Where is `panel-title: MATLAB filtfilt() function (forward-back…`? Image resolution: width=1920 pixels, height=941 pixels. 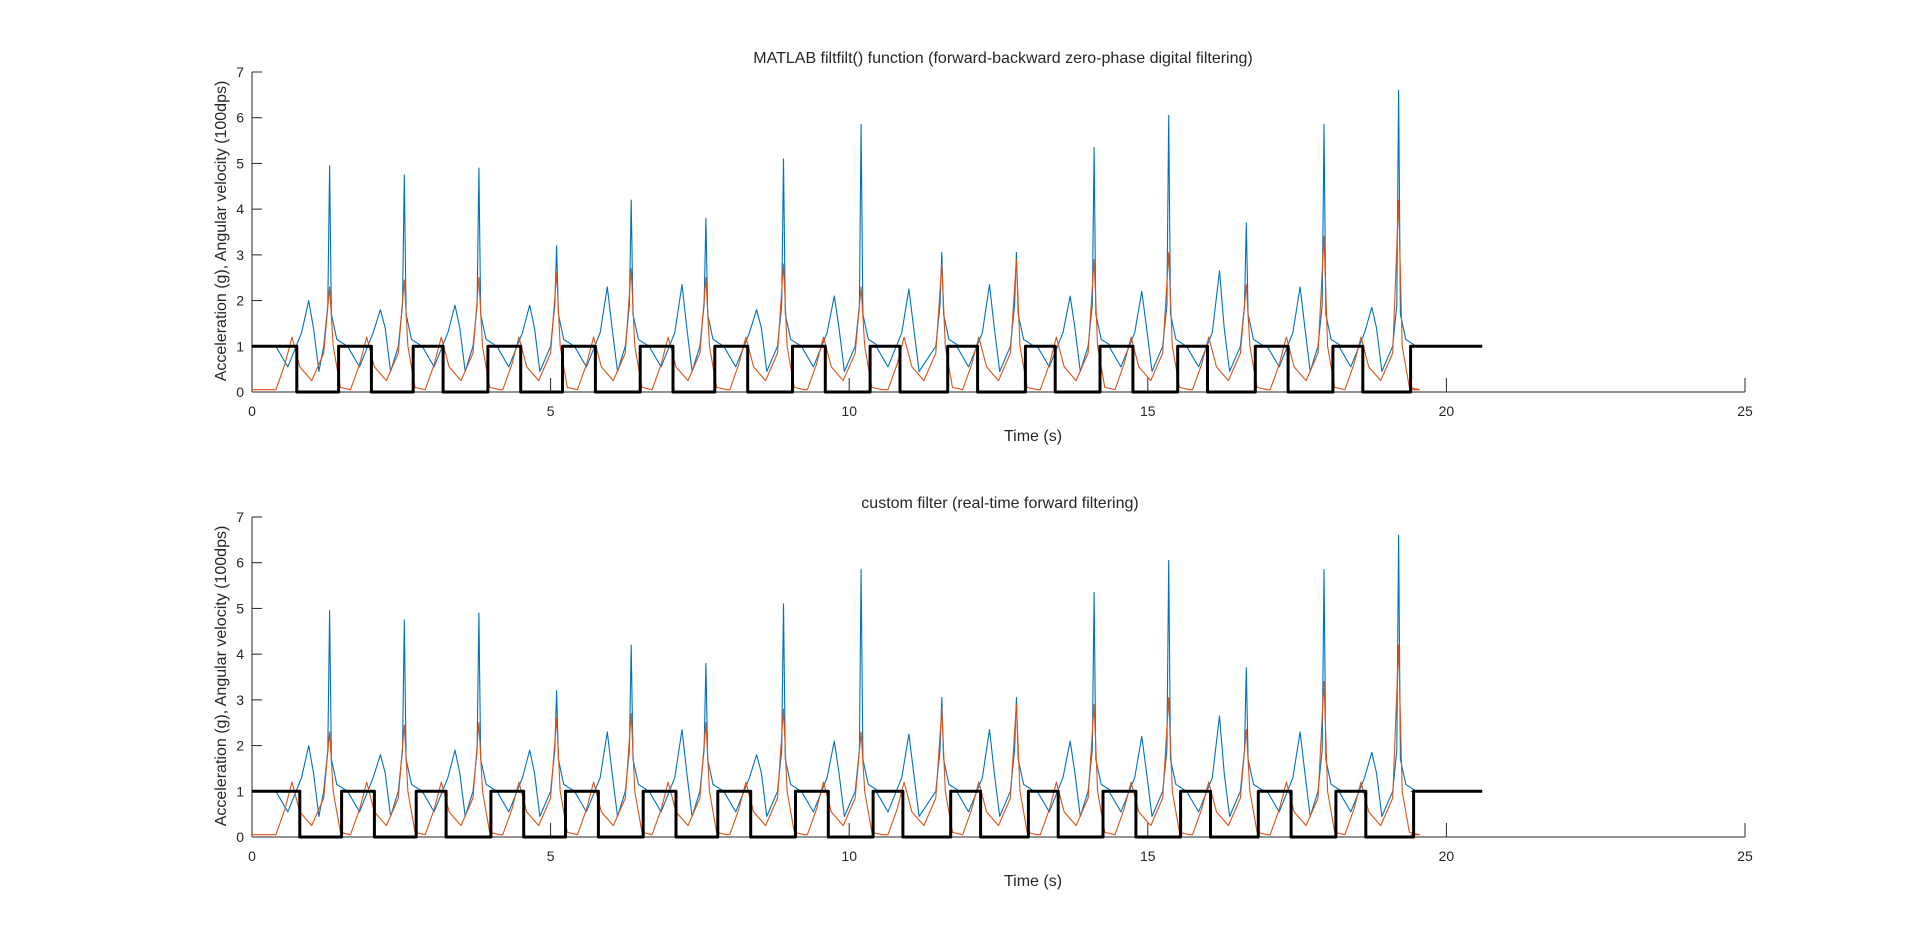
panel-title: MATLAB filtfilt() function (forward-back… is located at coordinates (1002, 58).